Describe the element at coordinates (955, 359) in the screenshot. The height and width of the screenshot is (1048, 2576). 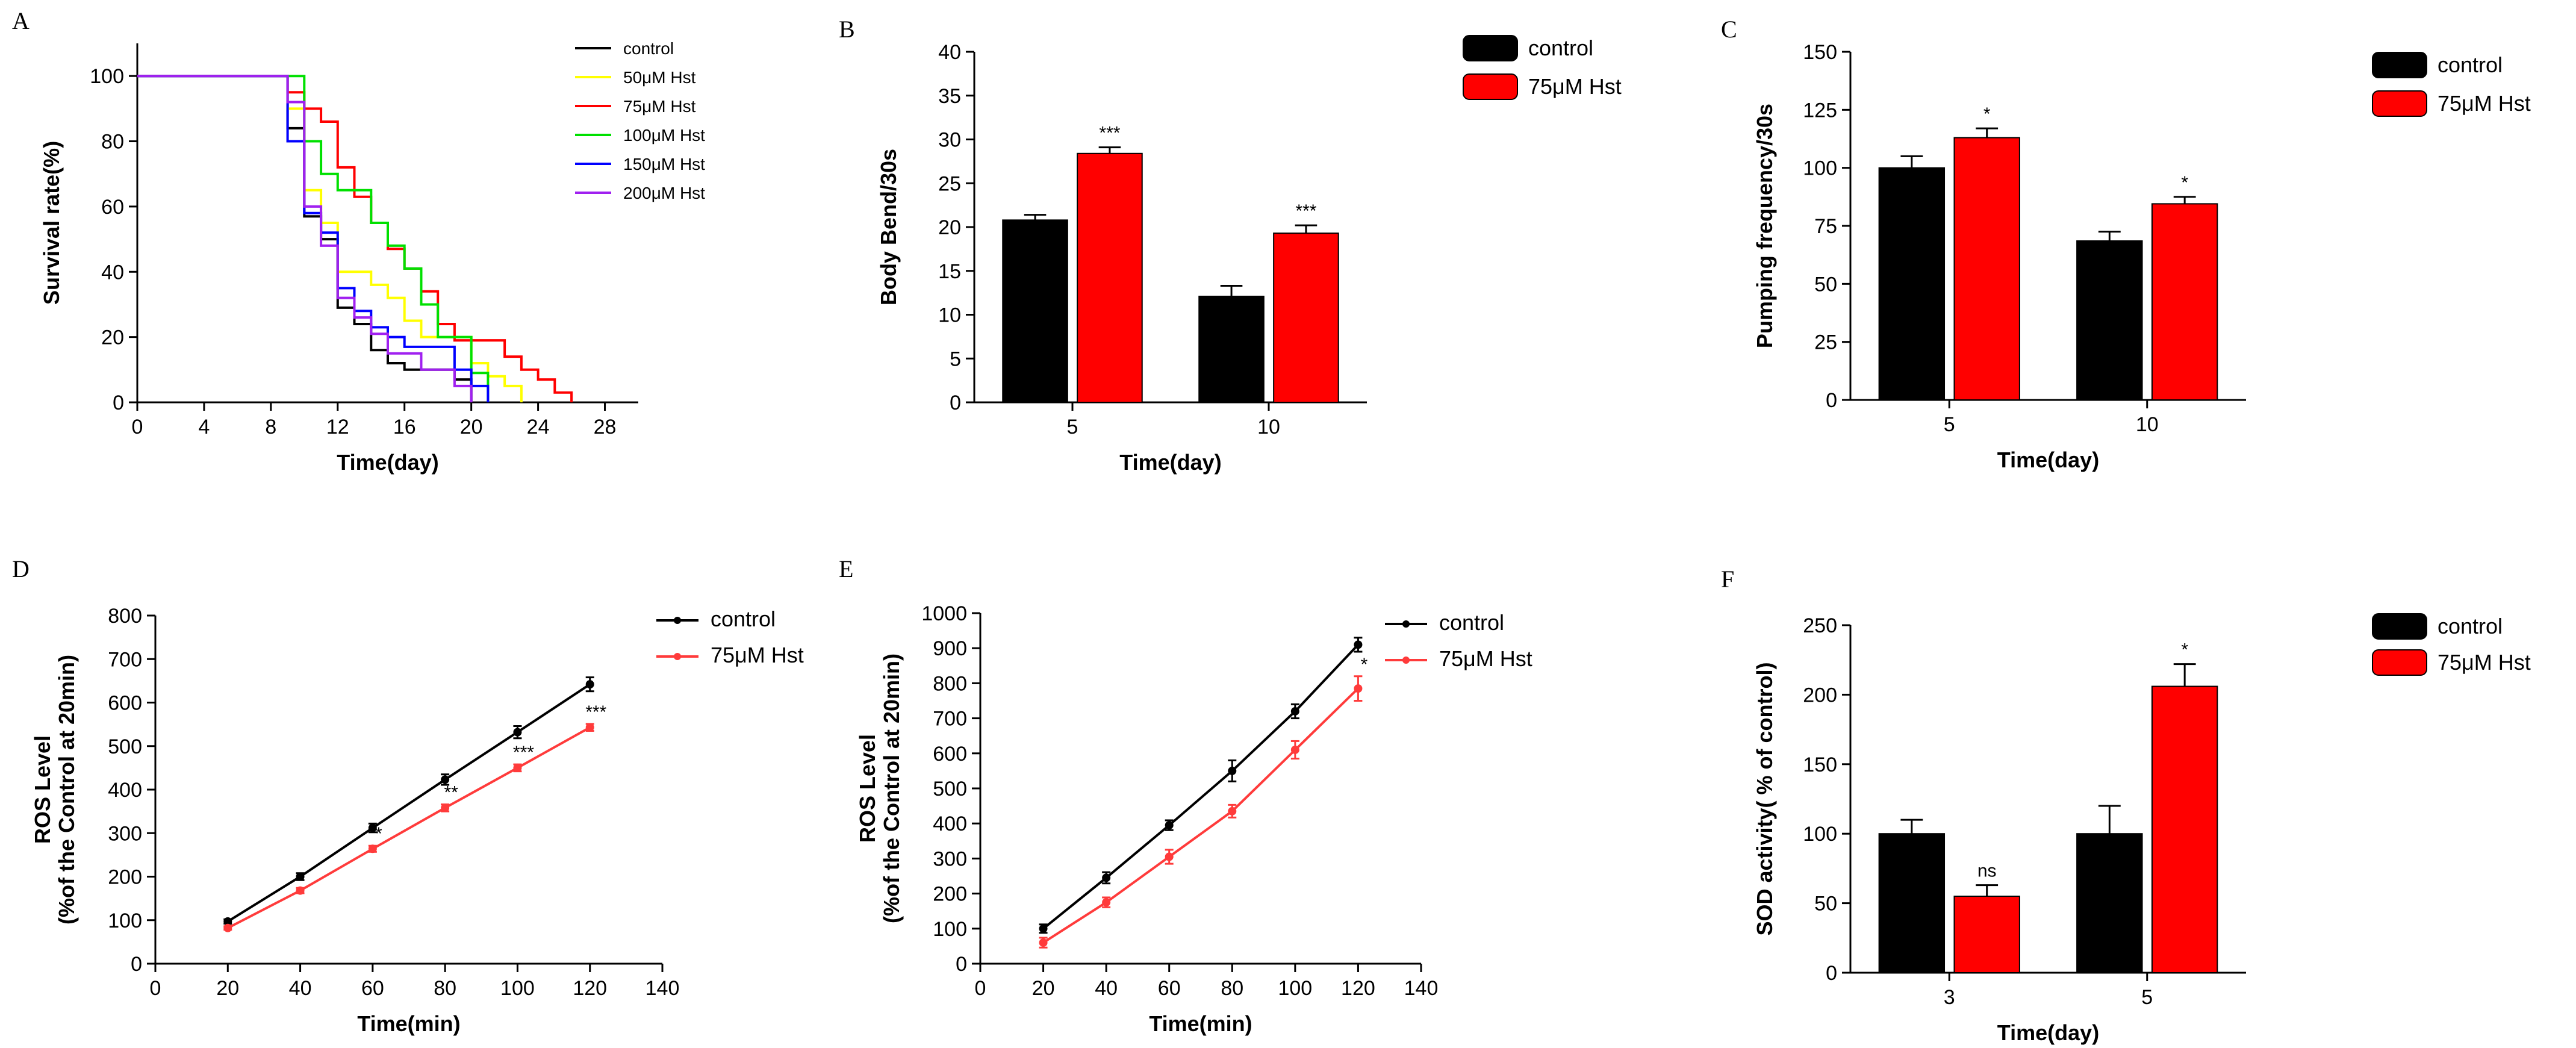
I see `y-tick-label: 5` at that location.